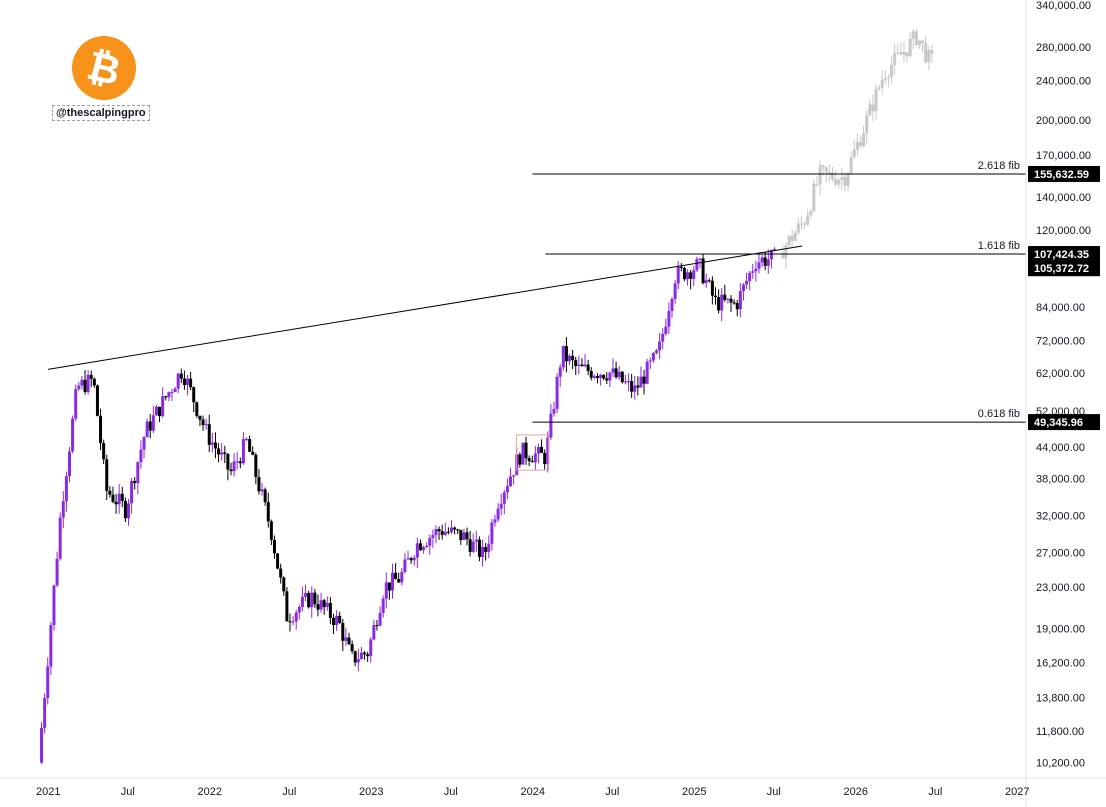 The width and height of the screenshot is (1106, 807). I want to click on time-tick-label: Jul, so click(128, 792).